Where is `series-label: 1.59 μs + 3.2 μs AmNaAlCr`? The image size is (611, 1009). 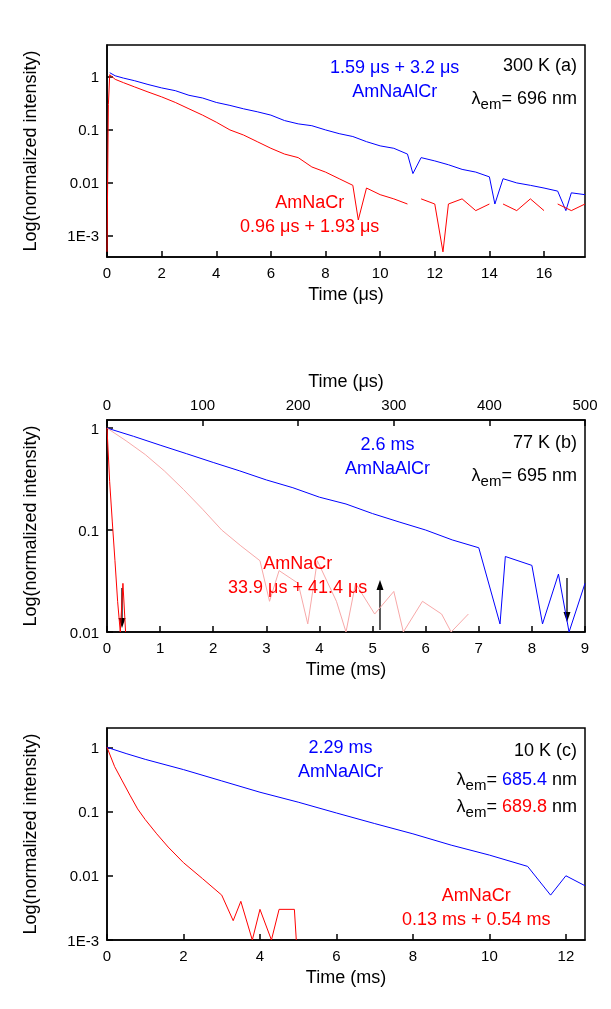
series-label: 1.59 μs + 3.2 μs AmNaAlCr is located at coordinates (394, 79).